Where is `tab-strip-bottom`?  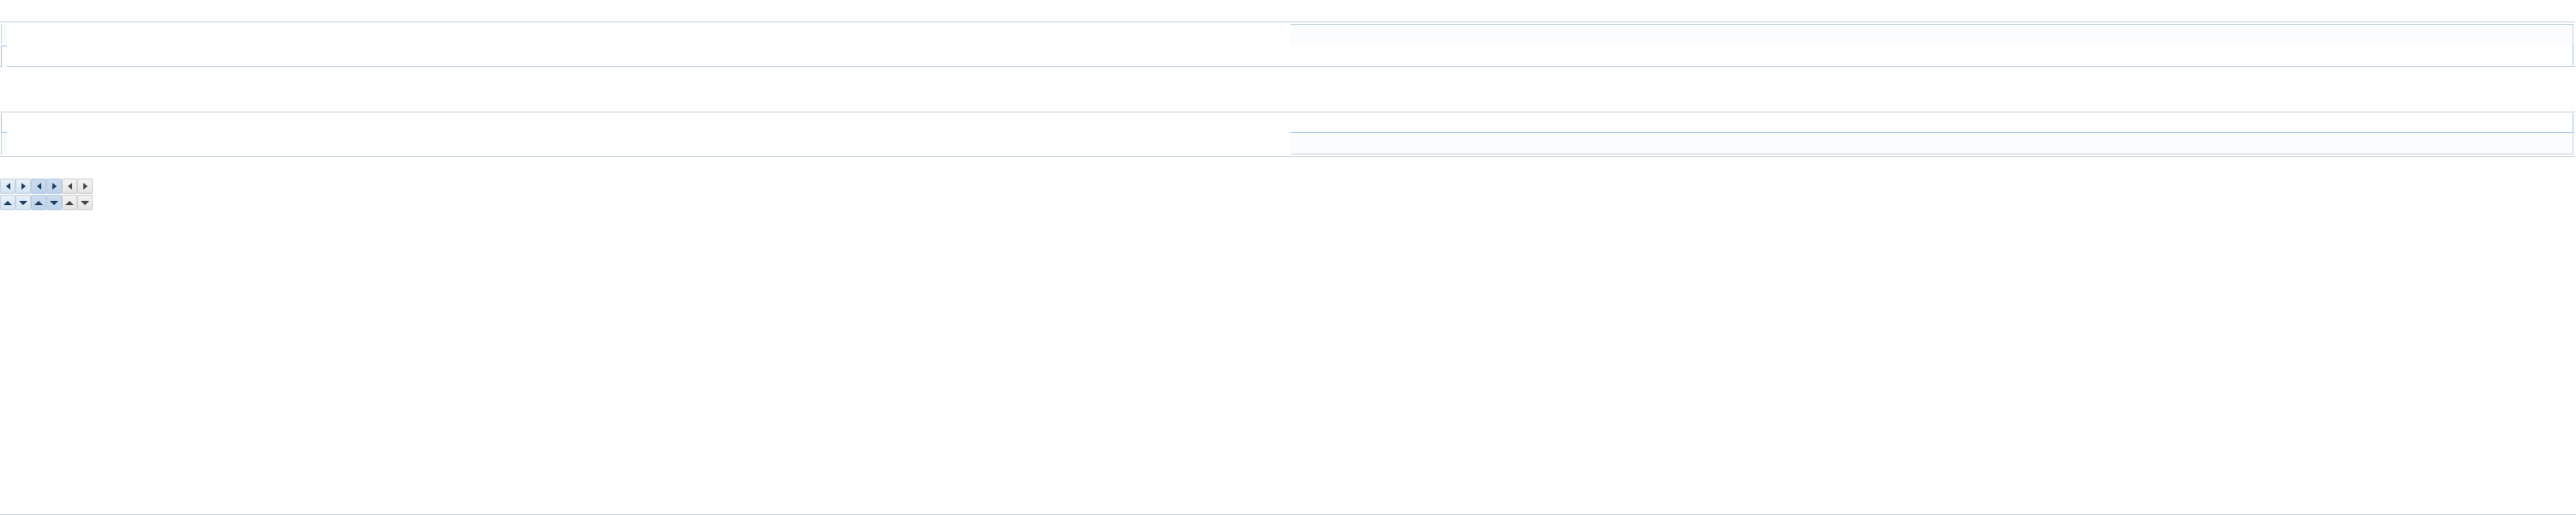 tab-strip-bottom is located at coordinates (1932, 143).